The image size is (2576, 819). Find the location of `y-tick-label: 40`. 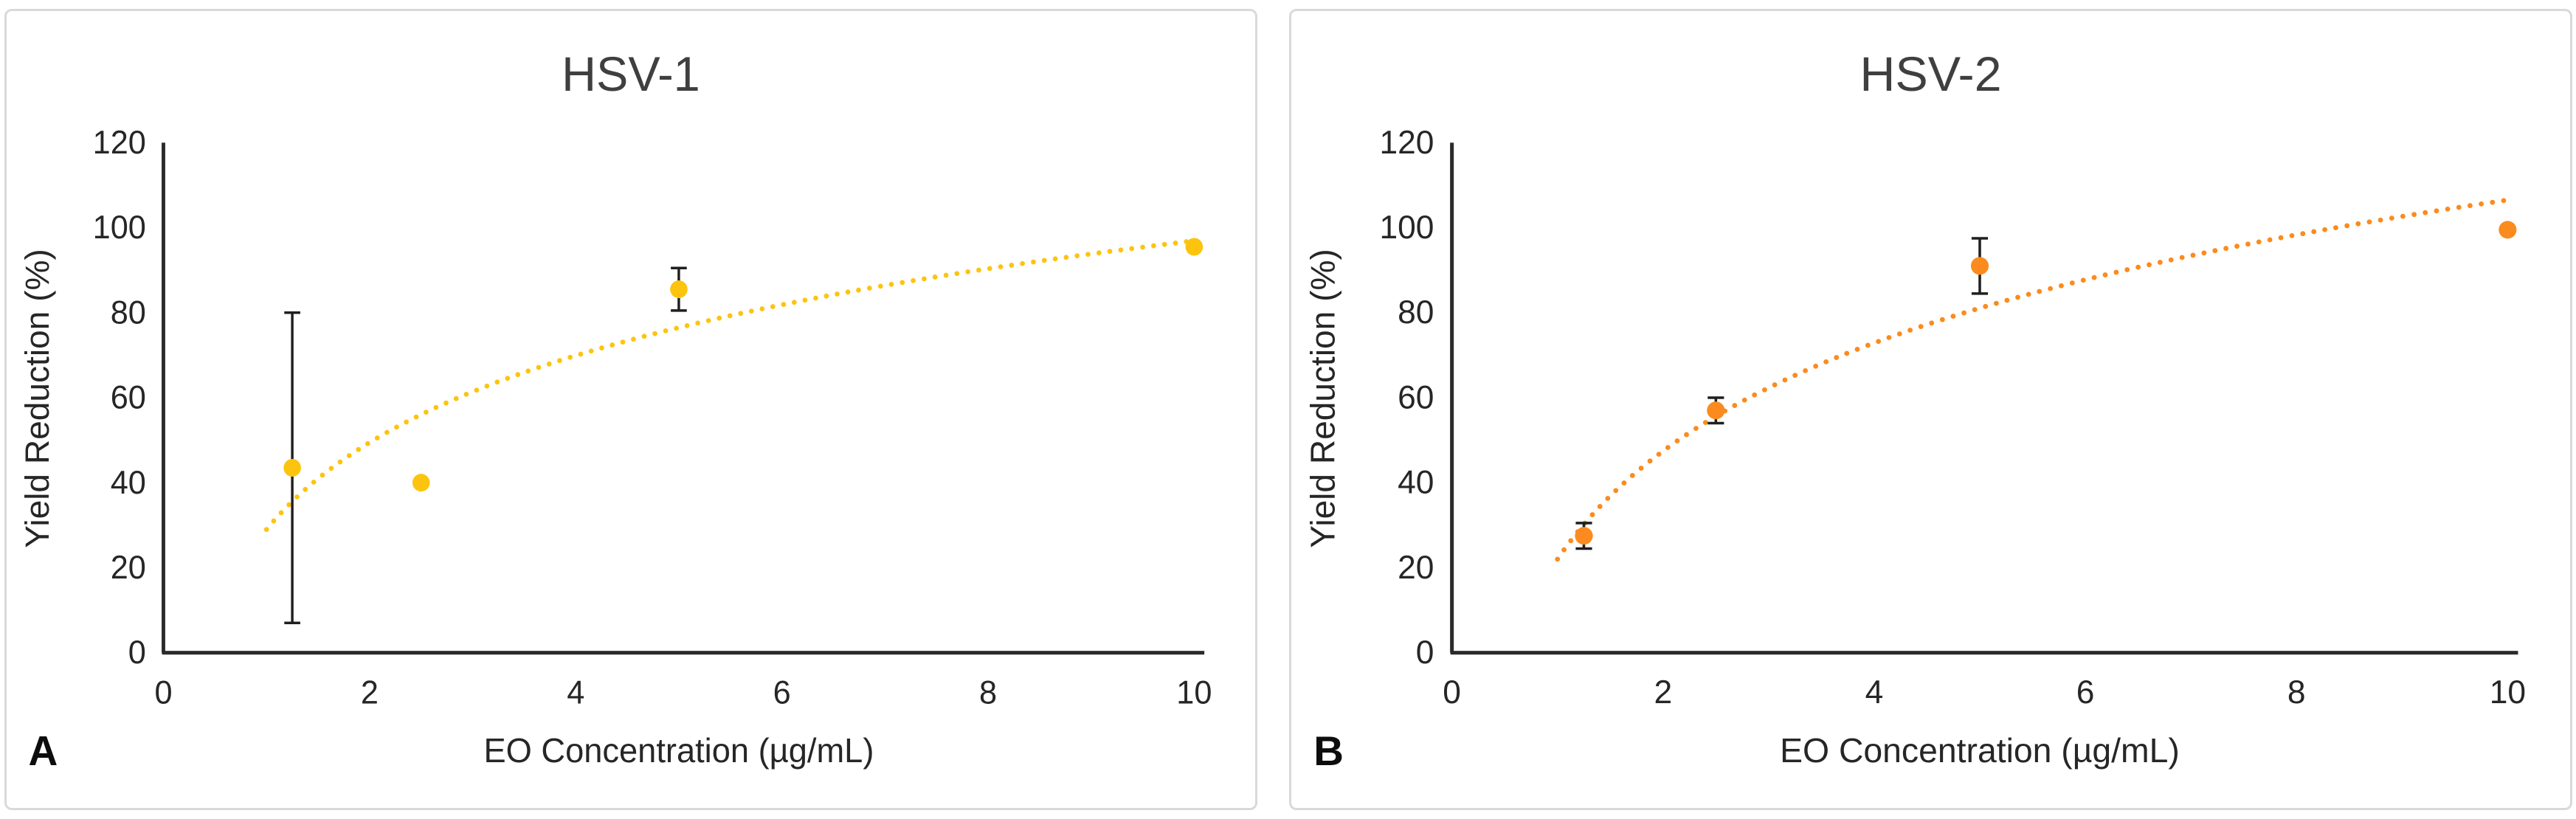

y-tick-label: 40 is located at coordinates (1416, 483).